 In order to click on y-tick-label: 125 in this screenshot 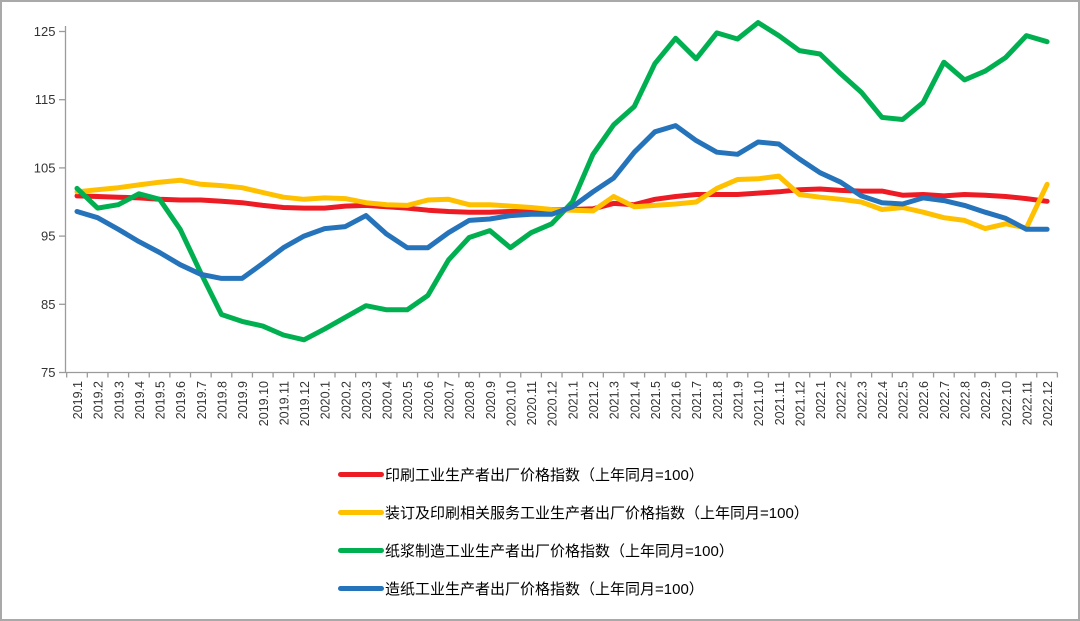, I will do `click(45, 31)`.